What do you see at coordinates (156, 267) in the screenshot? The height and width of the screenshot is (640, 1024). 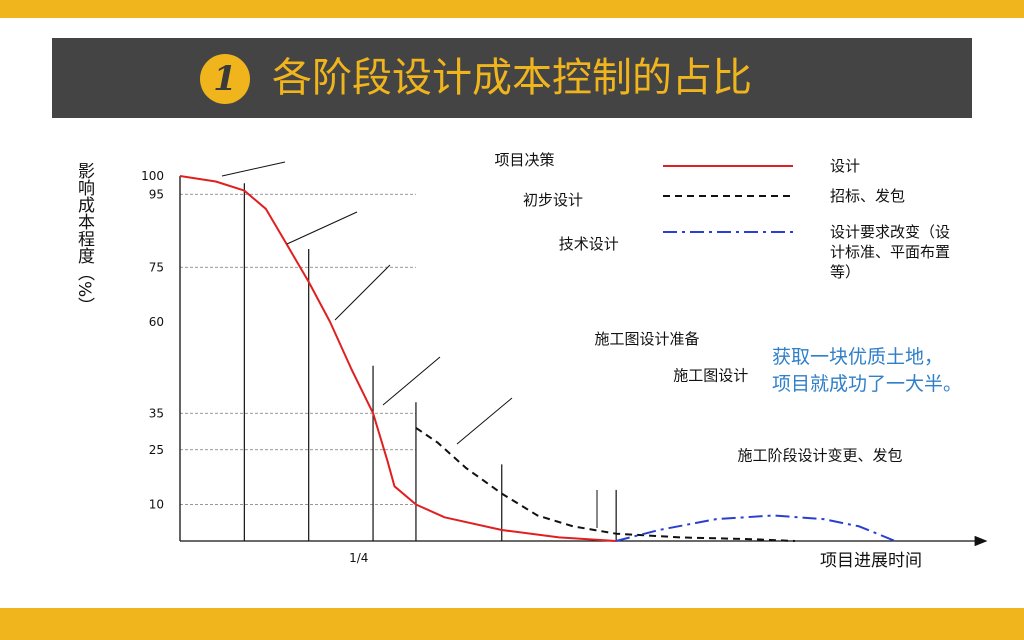 I see `y-tick-label-75: 75` at bounding box center [156, 267].